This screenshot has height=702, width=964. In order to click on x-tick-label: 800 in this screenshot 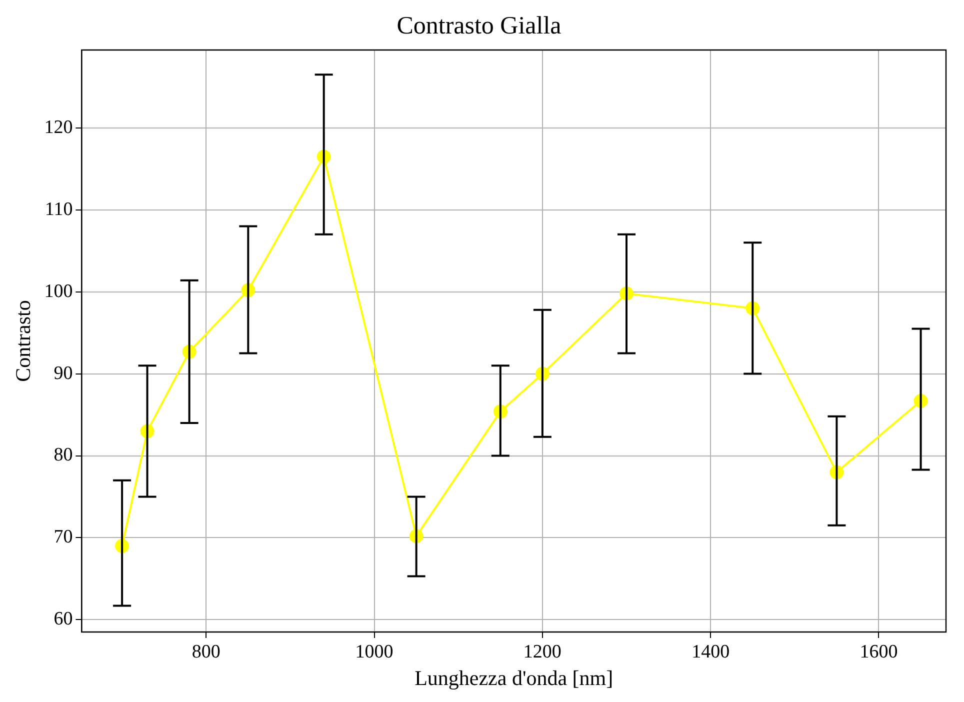, I will do `click(206, 651)`.